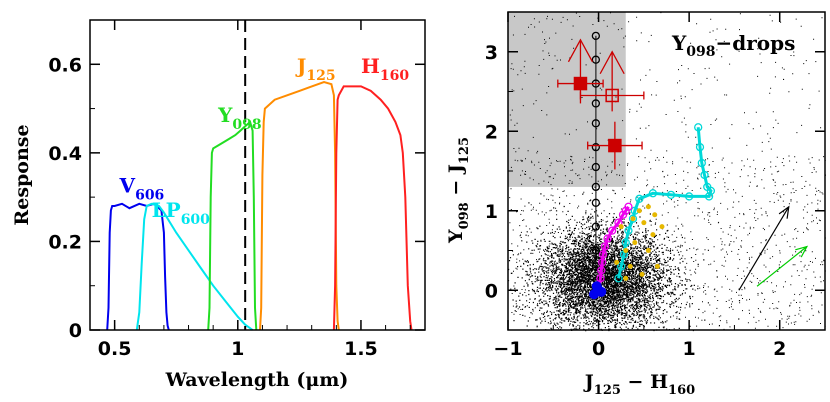 Image resolution: width=830 pixels, height=402 pixels. What do you see at coordinates (361, 349) in the screenshot?
I see `left-x-tick-label: 1.5` at bounding box center [361, 349].